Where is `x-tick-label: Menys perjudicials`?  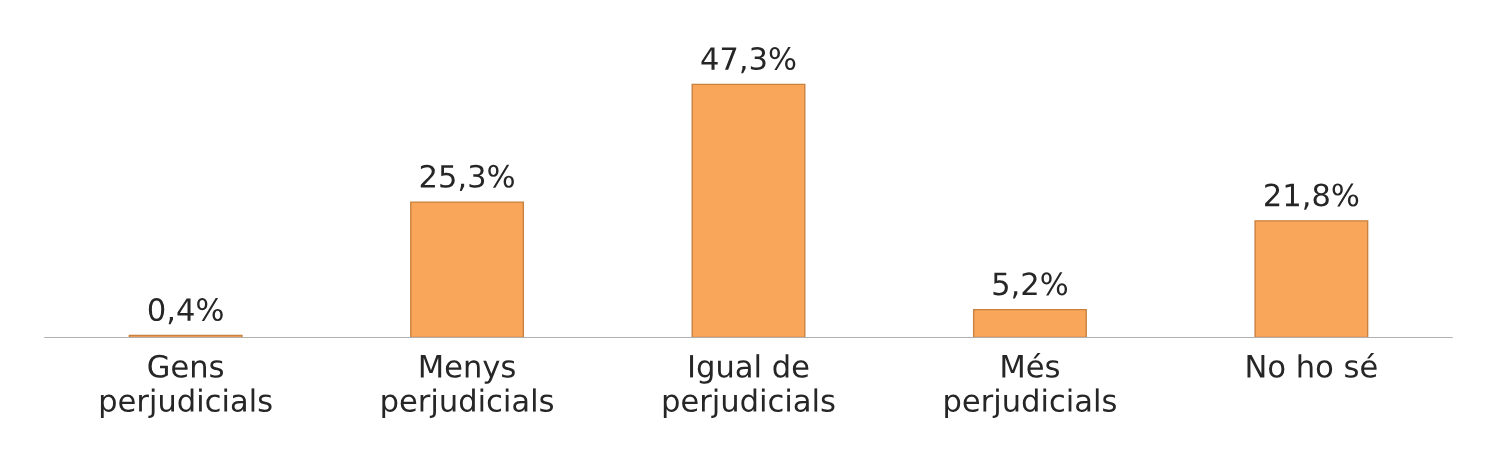 x-tick-label: Menys perjudicials is located at coordinates (468, 386).